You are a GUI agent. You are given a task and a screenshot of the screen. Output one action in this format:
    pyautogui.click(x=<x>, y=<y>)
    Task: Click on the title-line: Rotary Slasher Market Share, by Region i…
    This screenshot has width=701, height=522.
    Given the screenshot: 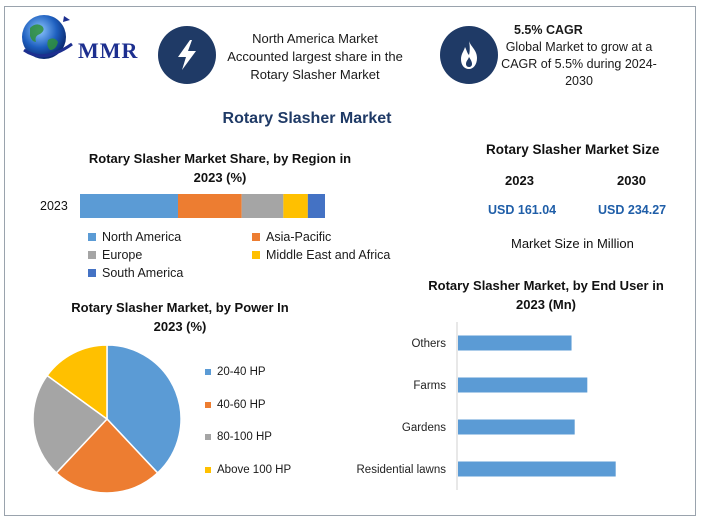 What is the action you would take?
    pyautogui.click(x=220, y=158)
    